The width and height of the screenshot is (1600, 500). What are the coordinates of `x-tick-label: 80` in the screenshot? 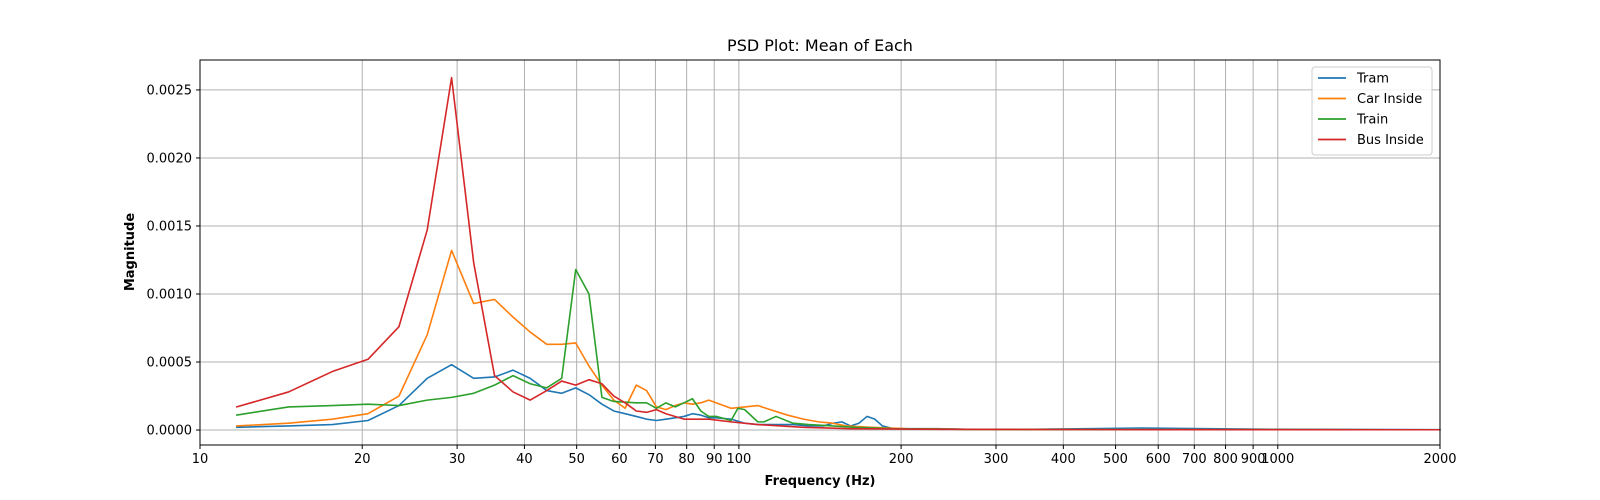 It's located at (686, 459).